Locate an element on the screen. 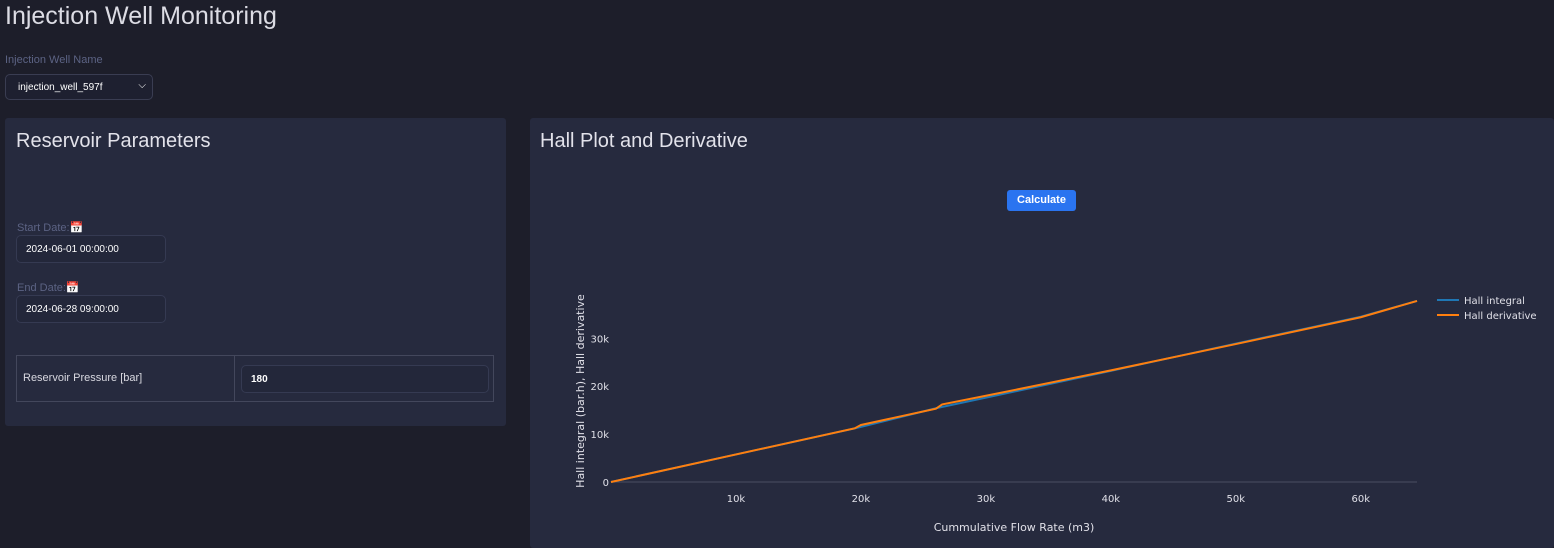 The image size is (1554, 548). x-tick-label: 60k is located at coordinates (1361, 499).